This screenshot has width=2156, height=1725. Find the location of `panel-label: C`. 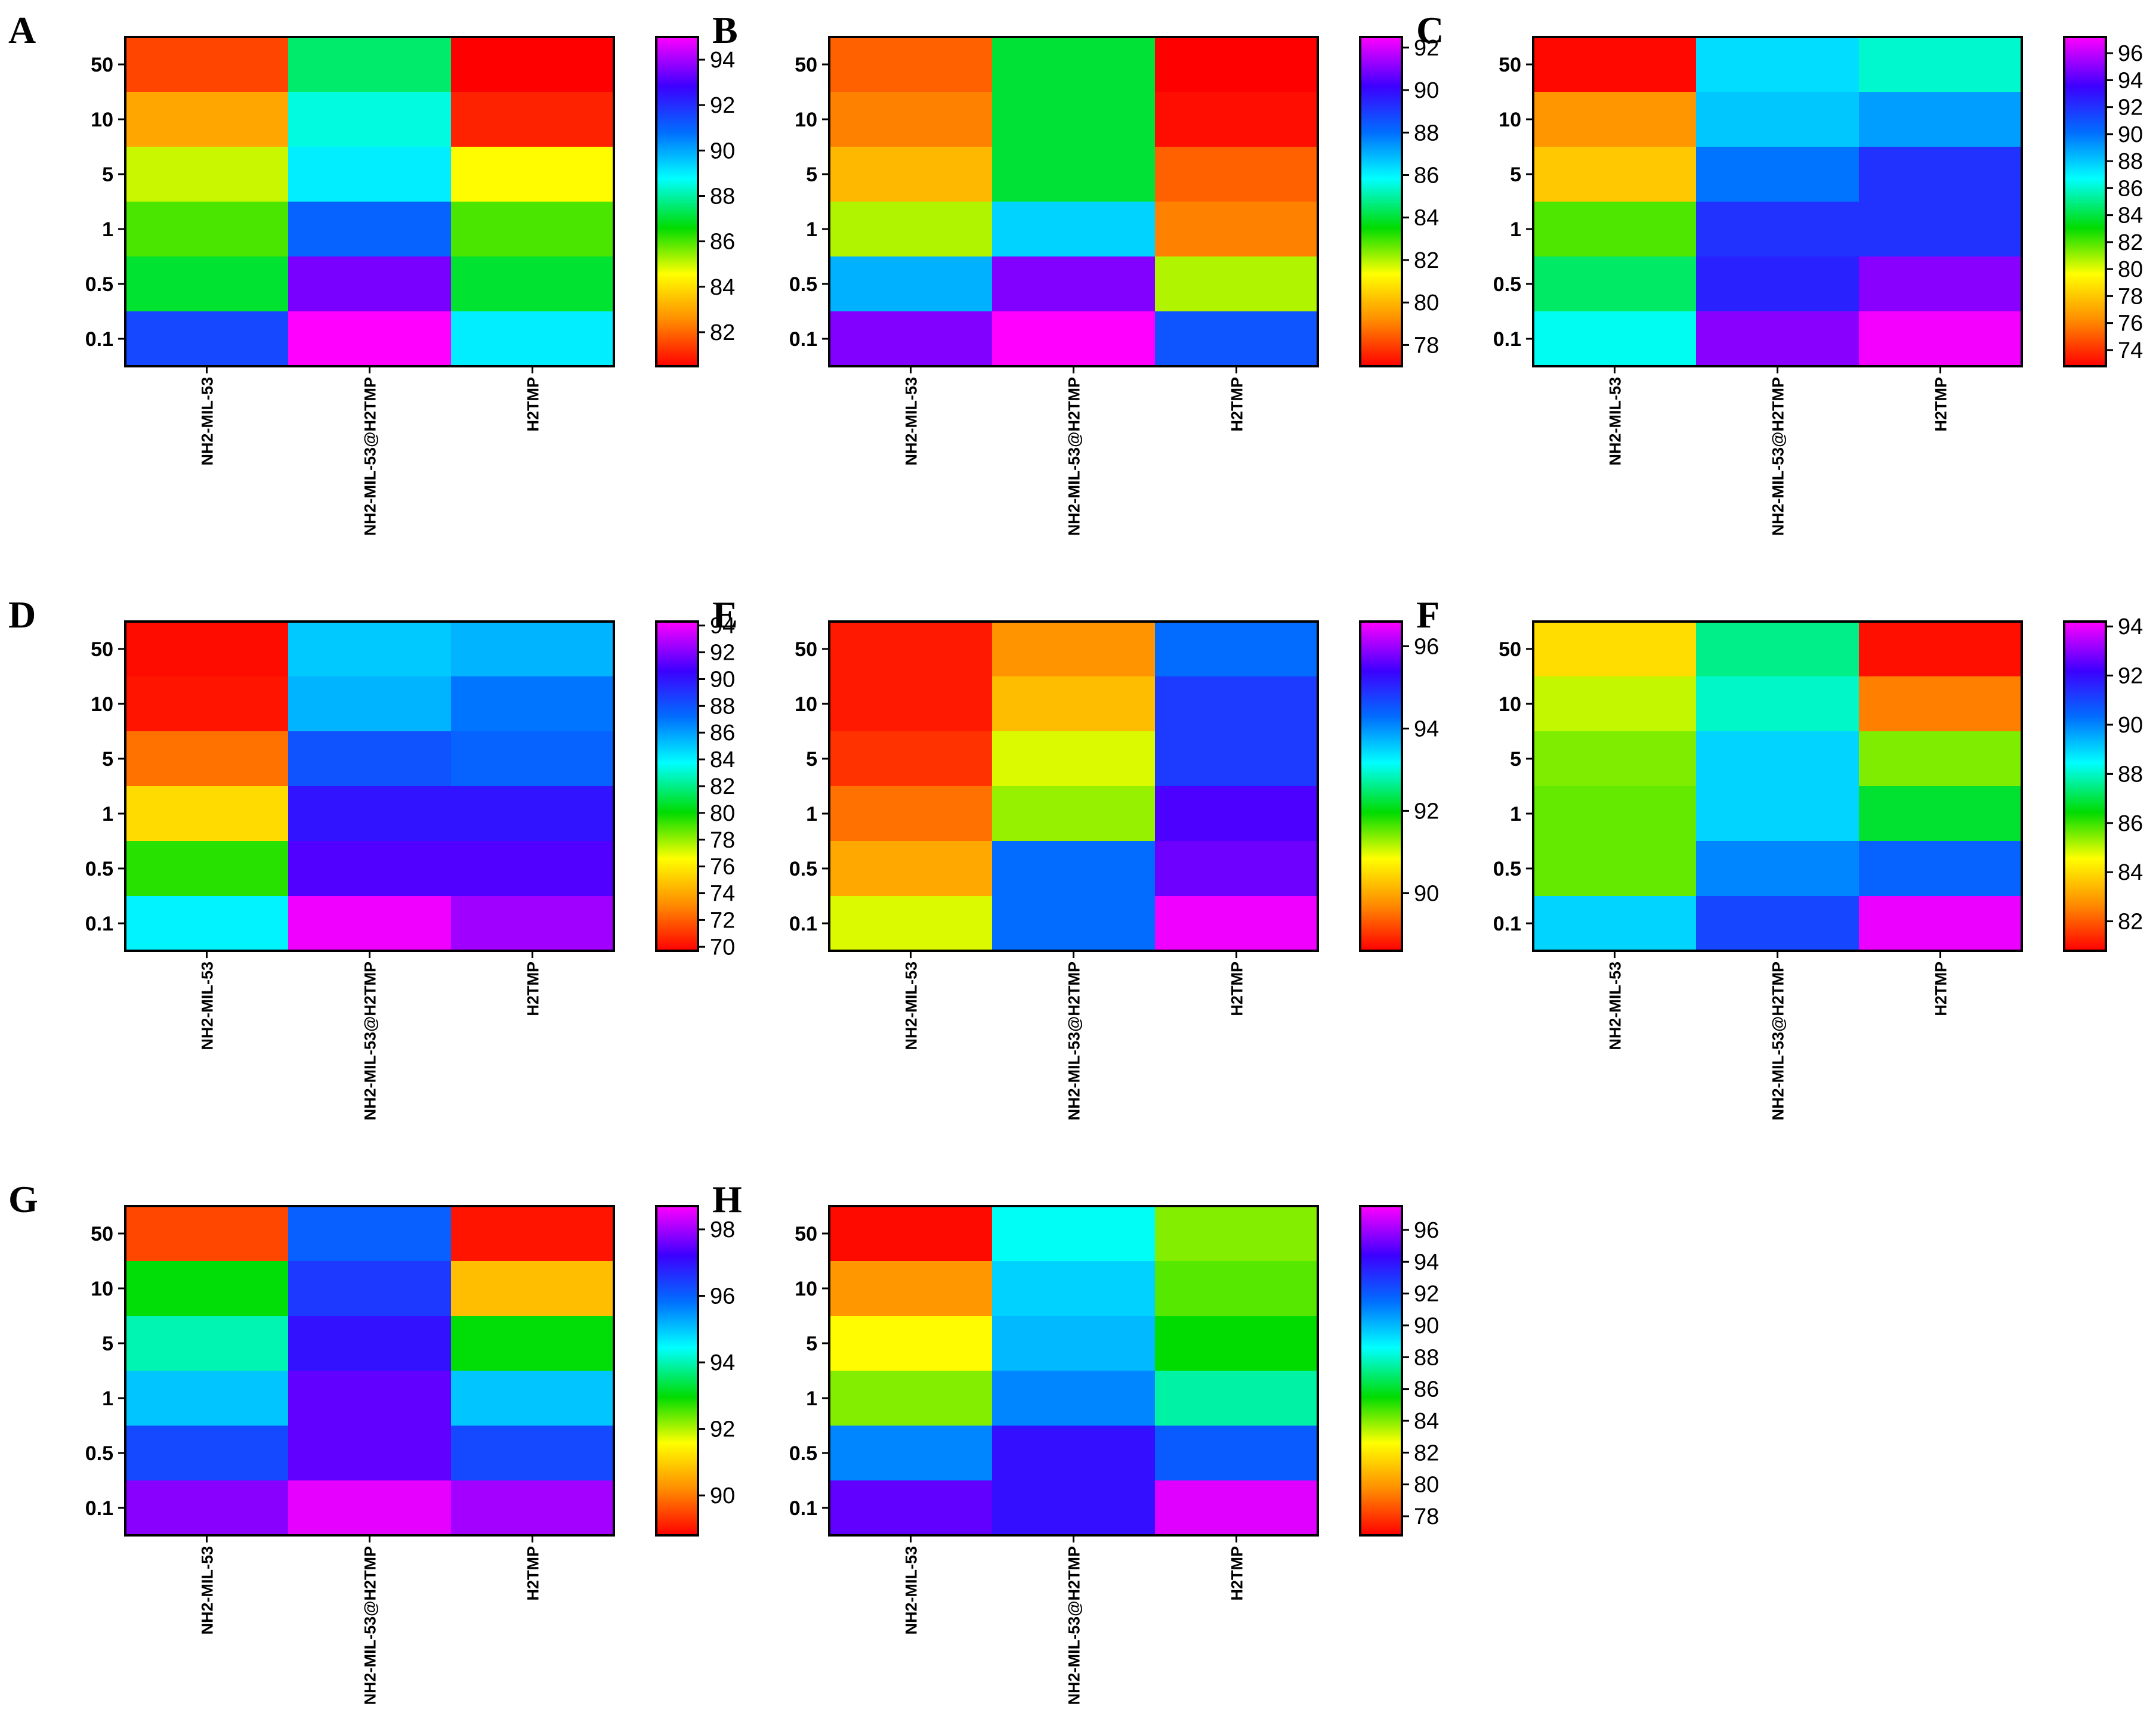

panel-label: C is located at coordinates (1430, 30).